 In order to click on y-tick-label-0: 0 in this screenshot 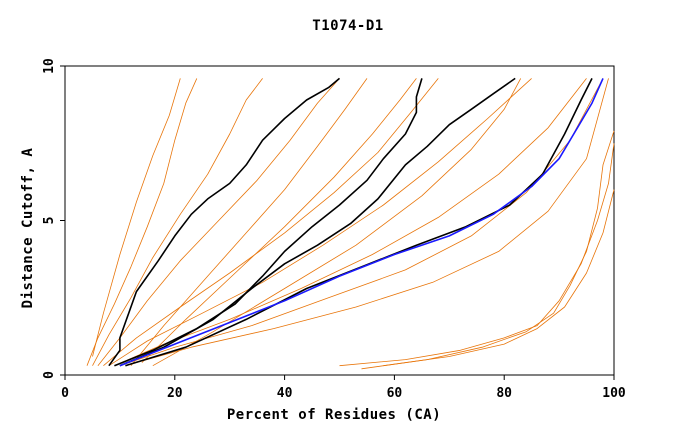, I will do `click(49, 375)`.